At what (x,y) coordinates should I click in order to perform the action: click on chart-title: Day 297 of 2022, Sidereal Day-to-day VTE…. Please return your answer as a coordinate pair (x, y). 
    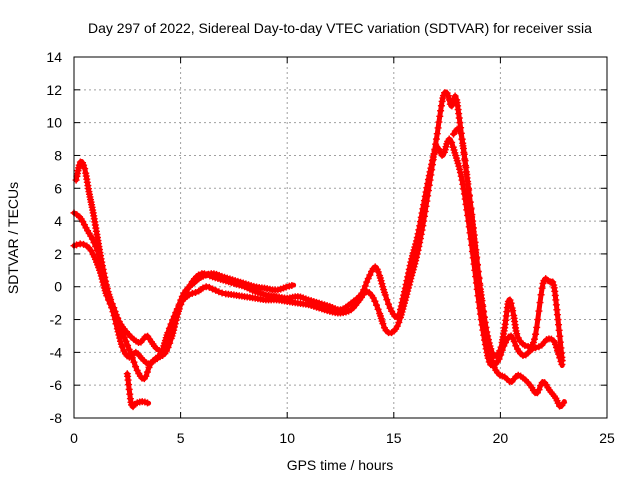
    Looking at the image, I should click on (340, 28).